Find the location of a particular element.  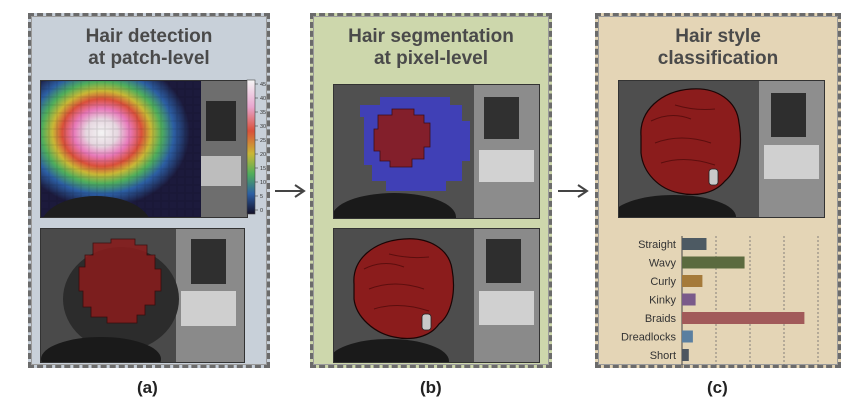

caption-a: (a) is located at coordinates (147, 387).